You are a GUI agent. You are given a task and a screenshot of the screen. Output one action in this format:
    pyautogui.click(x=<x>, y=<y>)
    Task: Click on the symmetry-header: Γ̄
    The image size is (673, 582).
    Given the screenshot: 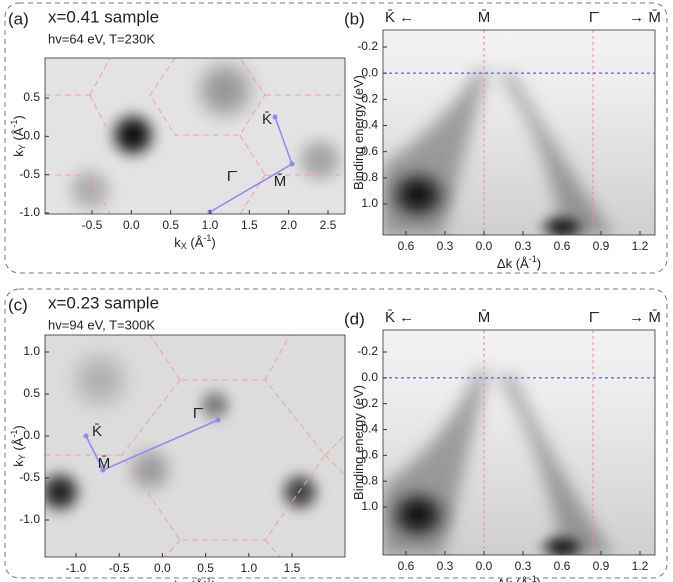 What is the action you would take?
    pyautogui.click(x=594, y=317)
    